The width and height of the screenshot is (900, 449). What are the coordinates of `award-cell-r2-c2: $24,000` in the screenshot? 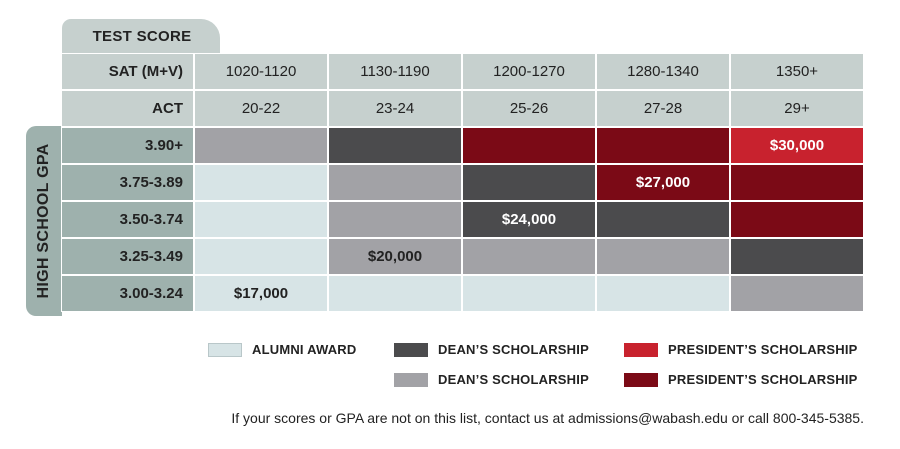 It's located at (529, 219).